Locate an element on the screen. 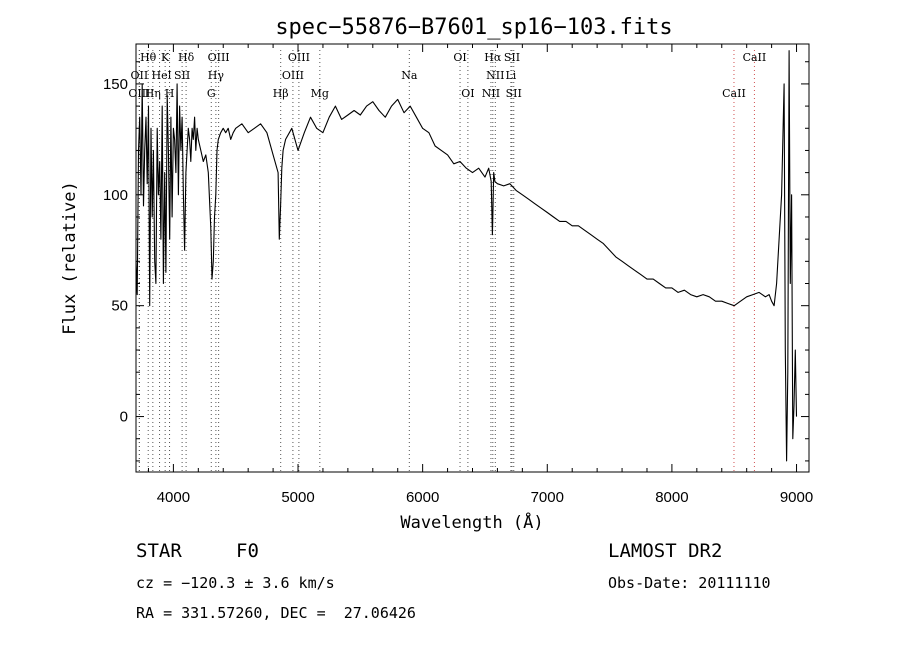 The image size is (900, 650). x-tick-label: 8000 is located at coordinates (671, 497).